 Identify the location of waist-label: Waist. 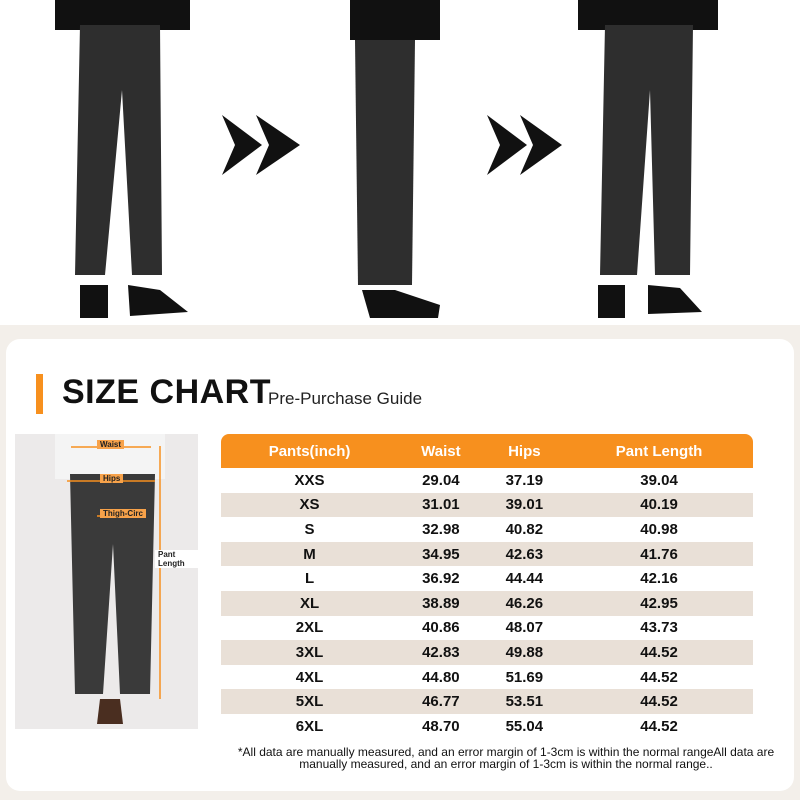
(111, 444).